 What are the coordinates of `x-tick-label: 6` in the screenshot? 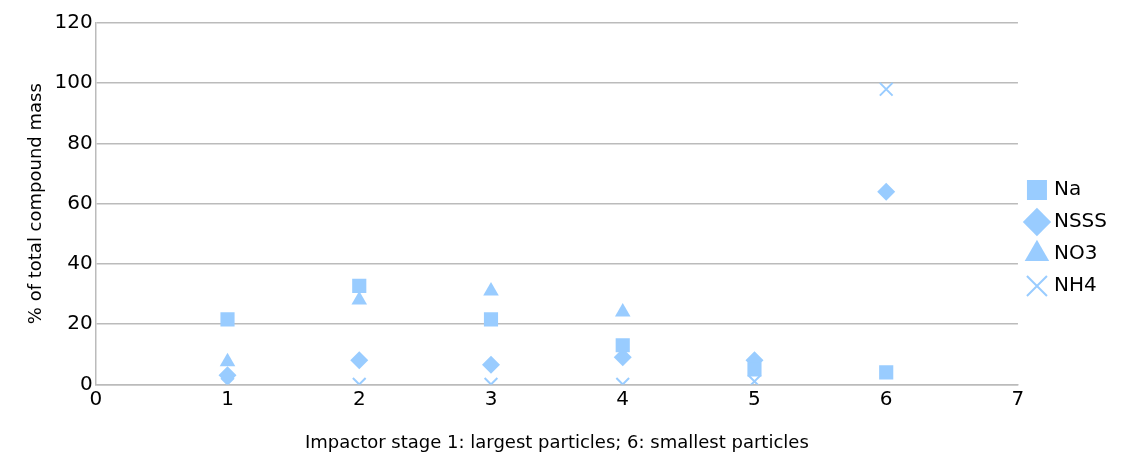 It's located at (886, 397).